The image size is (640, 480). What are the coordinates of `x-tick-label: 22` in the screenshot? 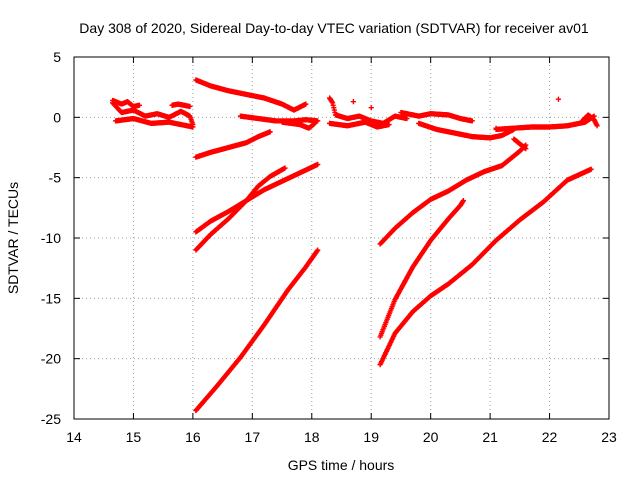 It's located at (550, 437).